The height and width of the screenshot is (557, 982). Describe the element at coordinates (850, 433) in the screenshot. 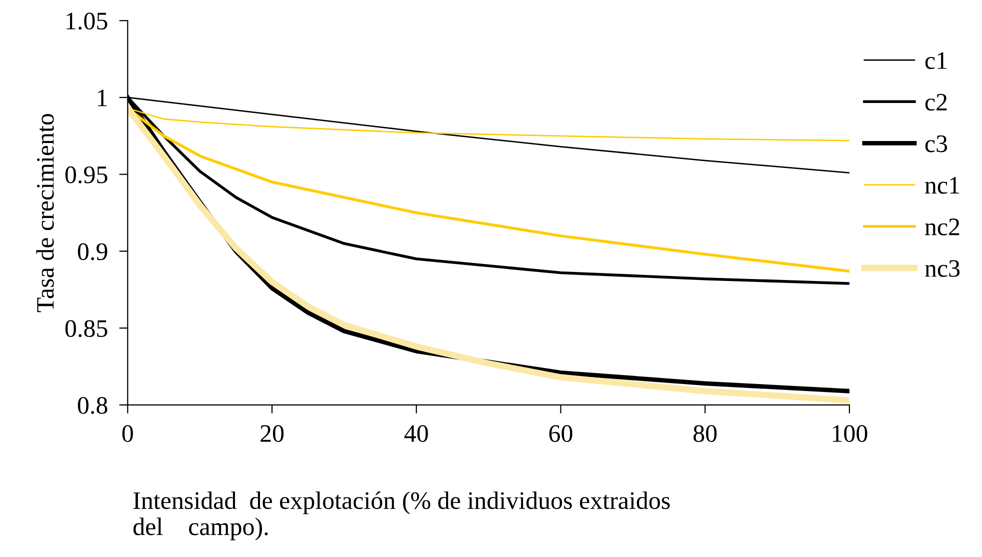

I see `x-tick-label: 100` at that location.